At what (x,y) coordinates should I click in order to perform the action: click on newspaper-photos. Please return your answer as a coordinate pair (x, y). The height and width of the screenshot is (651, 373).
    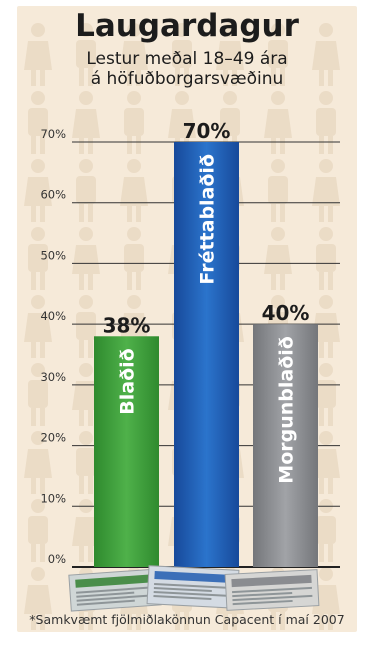
    Looking at the image, I should click on (194, 588).